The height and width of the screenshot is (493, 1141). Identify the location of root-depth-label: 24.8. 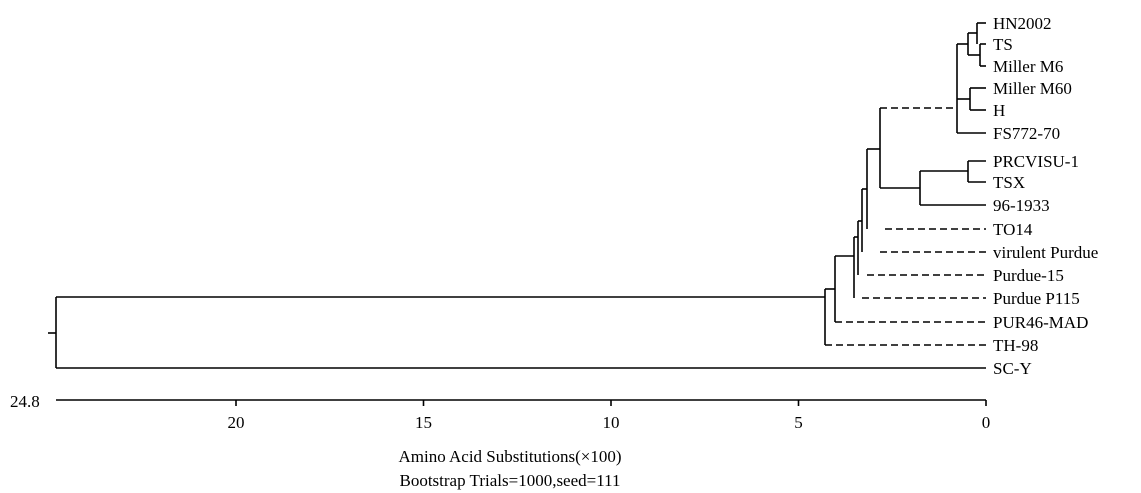
(25, 401).